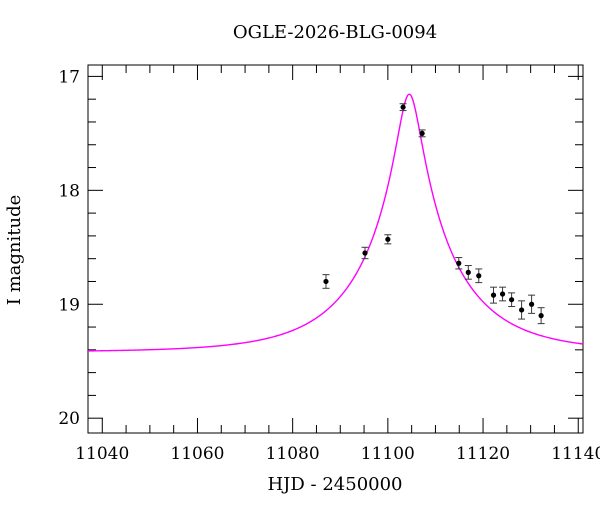 The image size is (600, 512). I want to click on y-tick-label: 19, so click(69, 305).